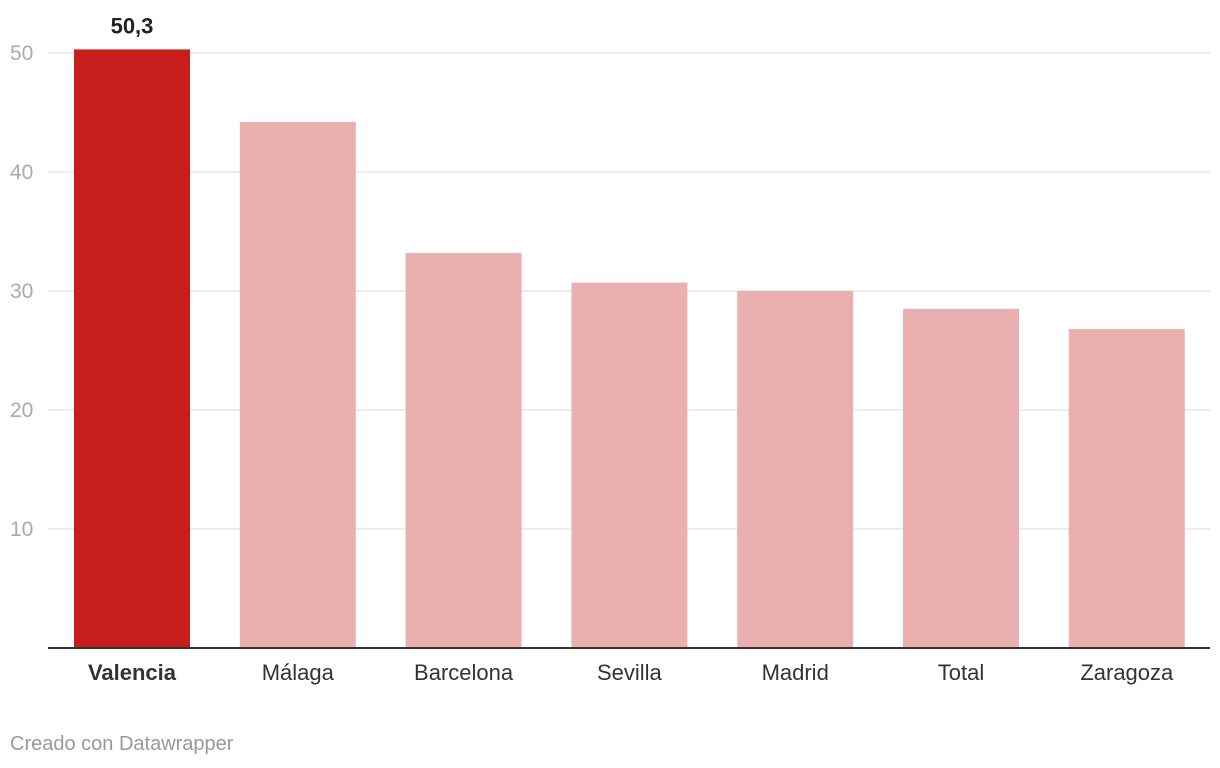  Describe the element at coordinates (1126, 488) in the screenshot. I see `bar-zaragoza` at that location.